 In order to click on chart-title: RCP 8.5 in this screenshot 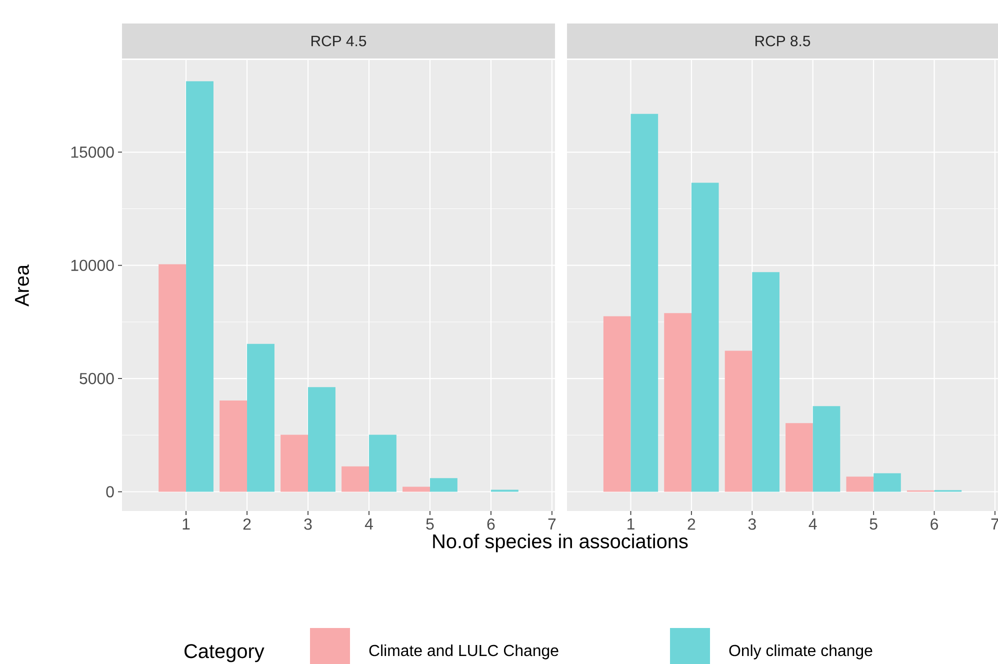, I will do `click(782, 41)`.